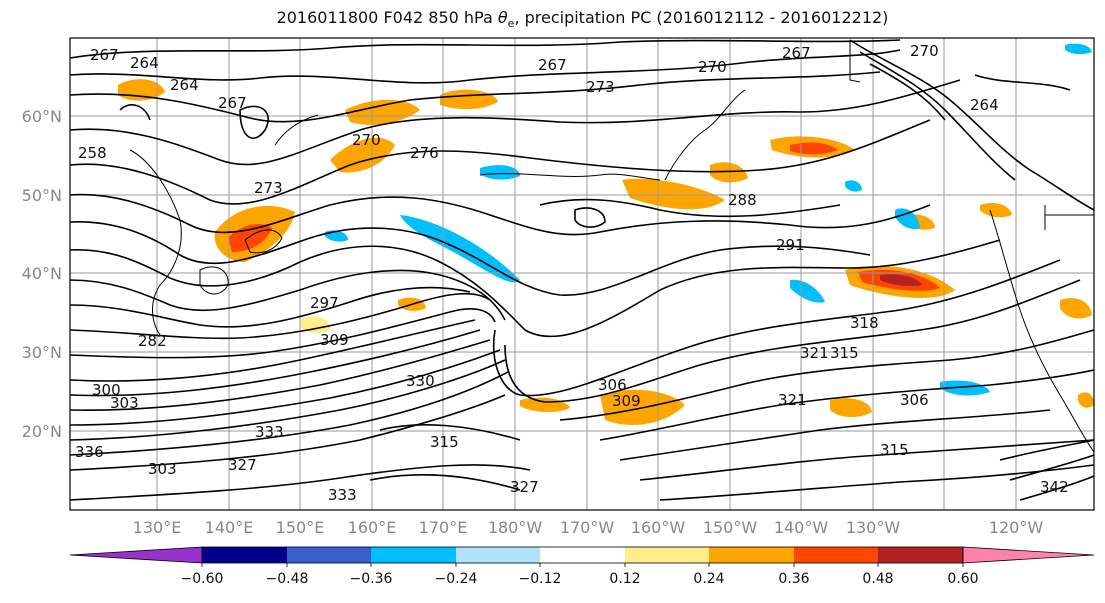 This screenshot has height=603, width=1105. I want to click on lon-label: 160°E, so click(372, 527).